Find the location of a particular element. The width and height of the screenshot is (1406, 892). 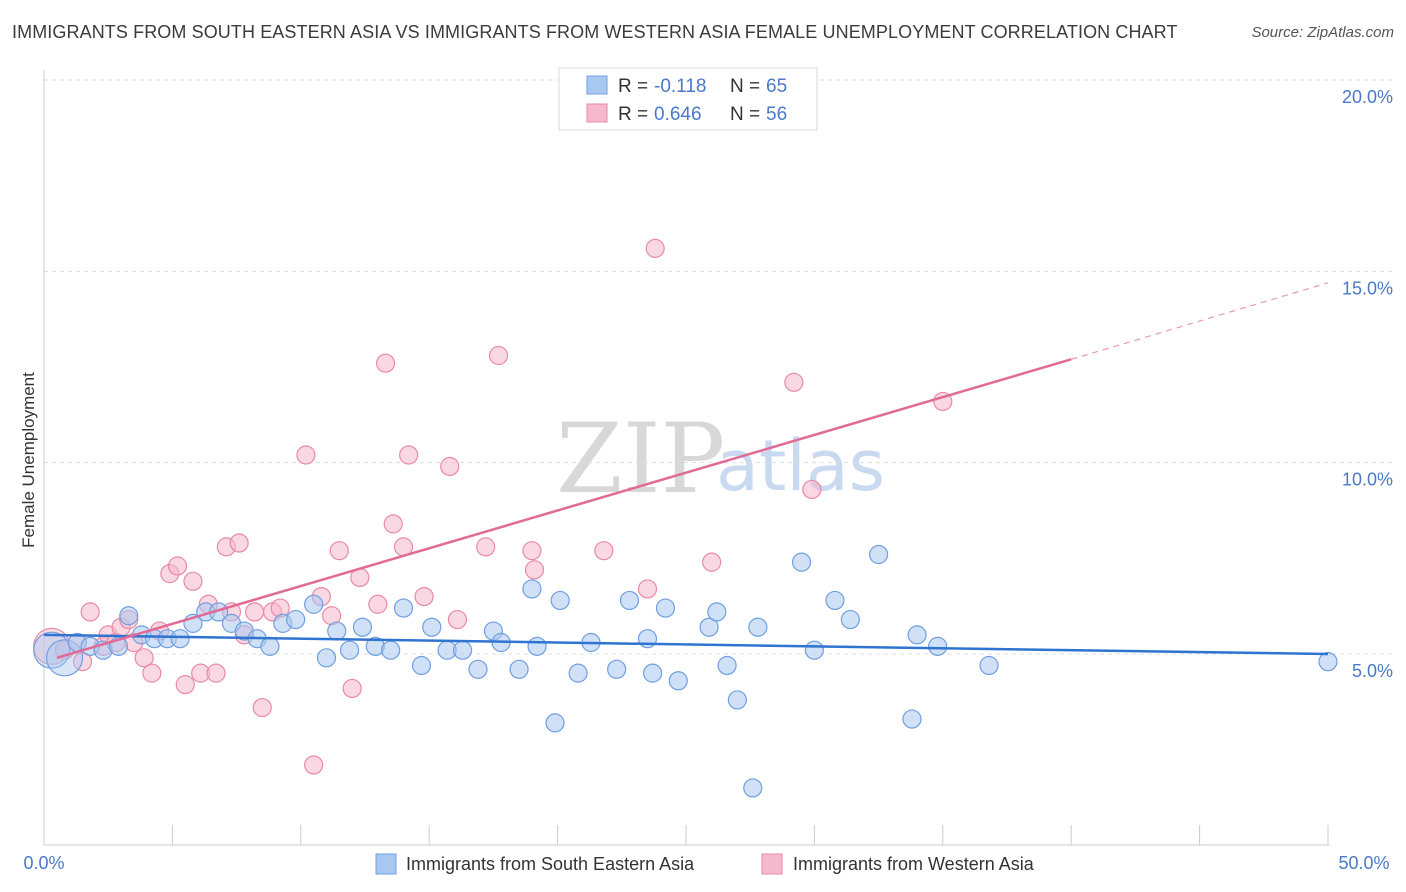

legend-swatch-pink is located at coordinates (597, 113).